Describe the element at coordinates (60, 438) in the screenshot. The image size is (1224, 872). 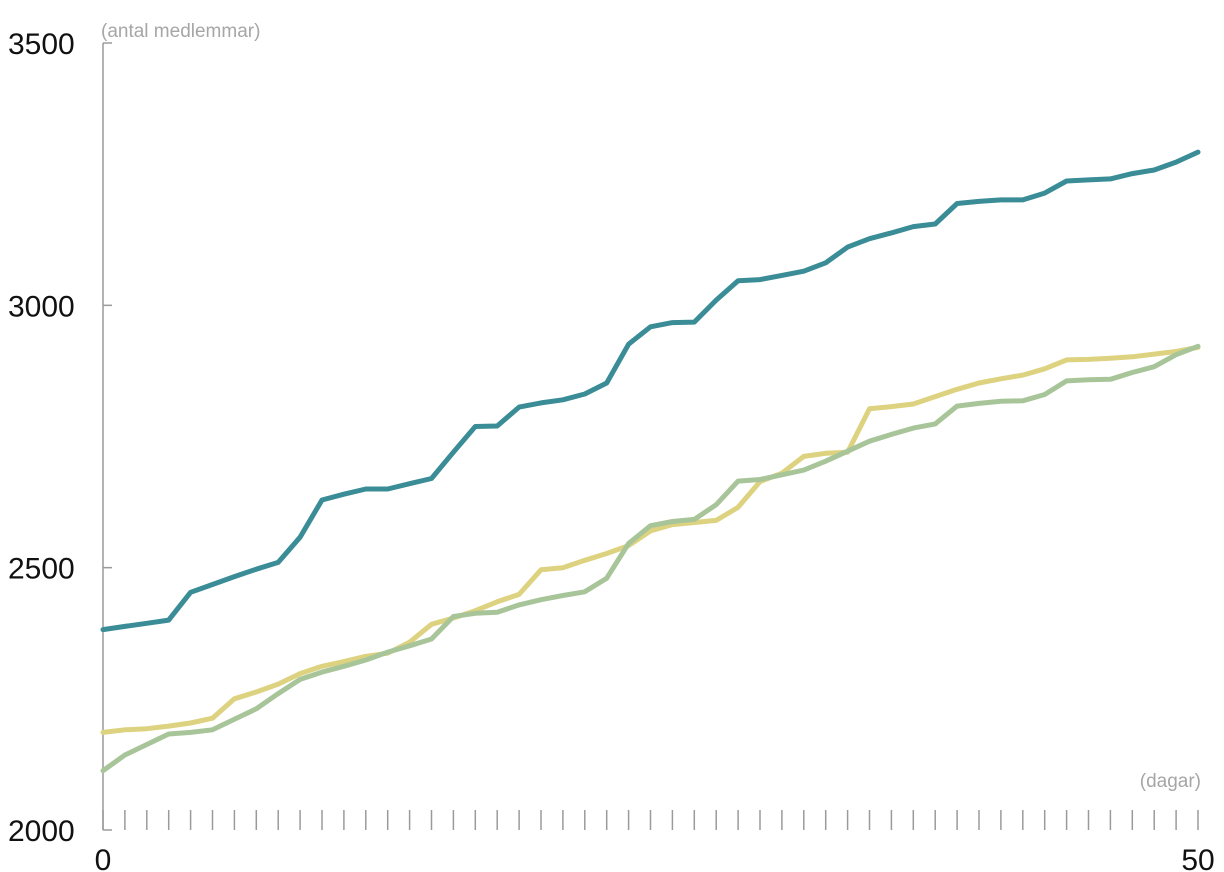
I see `y-tick-labels: 2000 2500 3000 3500` at that location.